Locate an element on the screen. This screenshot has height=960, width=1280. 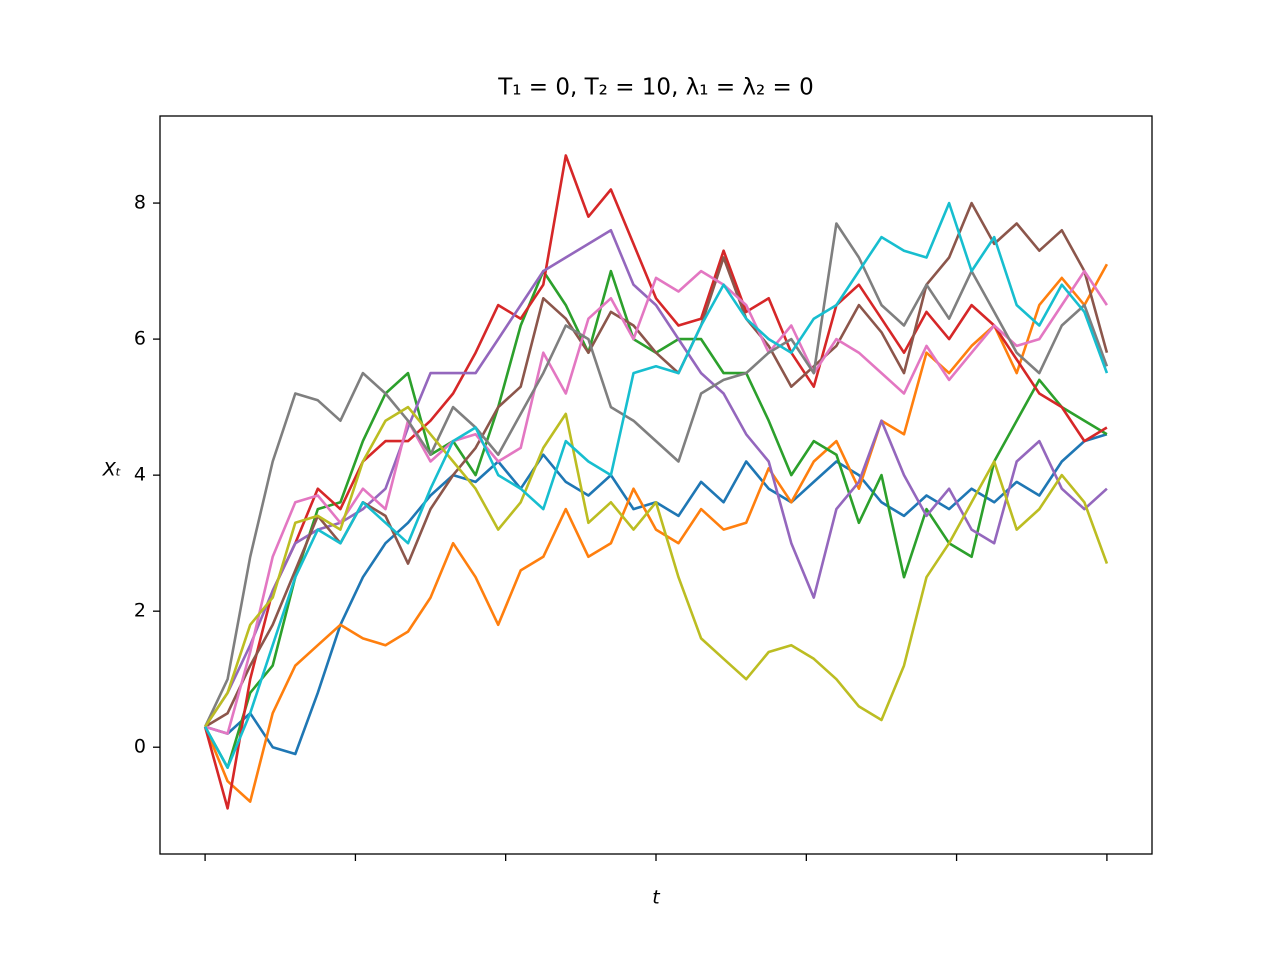
x-axis-label: t is located at coordinates (656, 898).